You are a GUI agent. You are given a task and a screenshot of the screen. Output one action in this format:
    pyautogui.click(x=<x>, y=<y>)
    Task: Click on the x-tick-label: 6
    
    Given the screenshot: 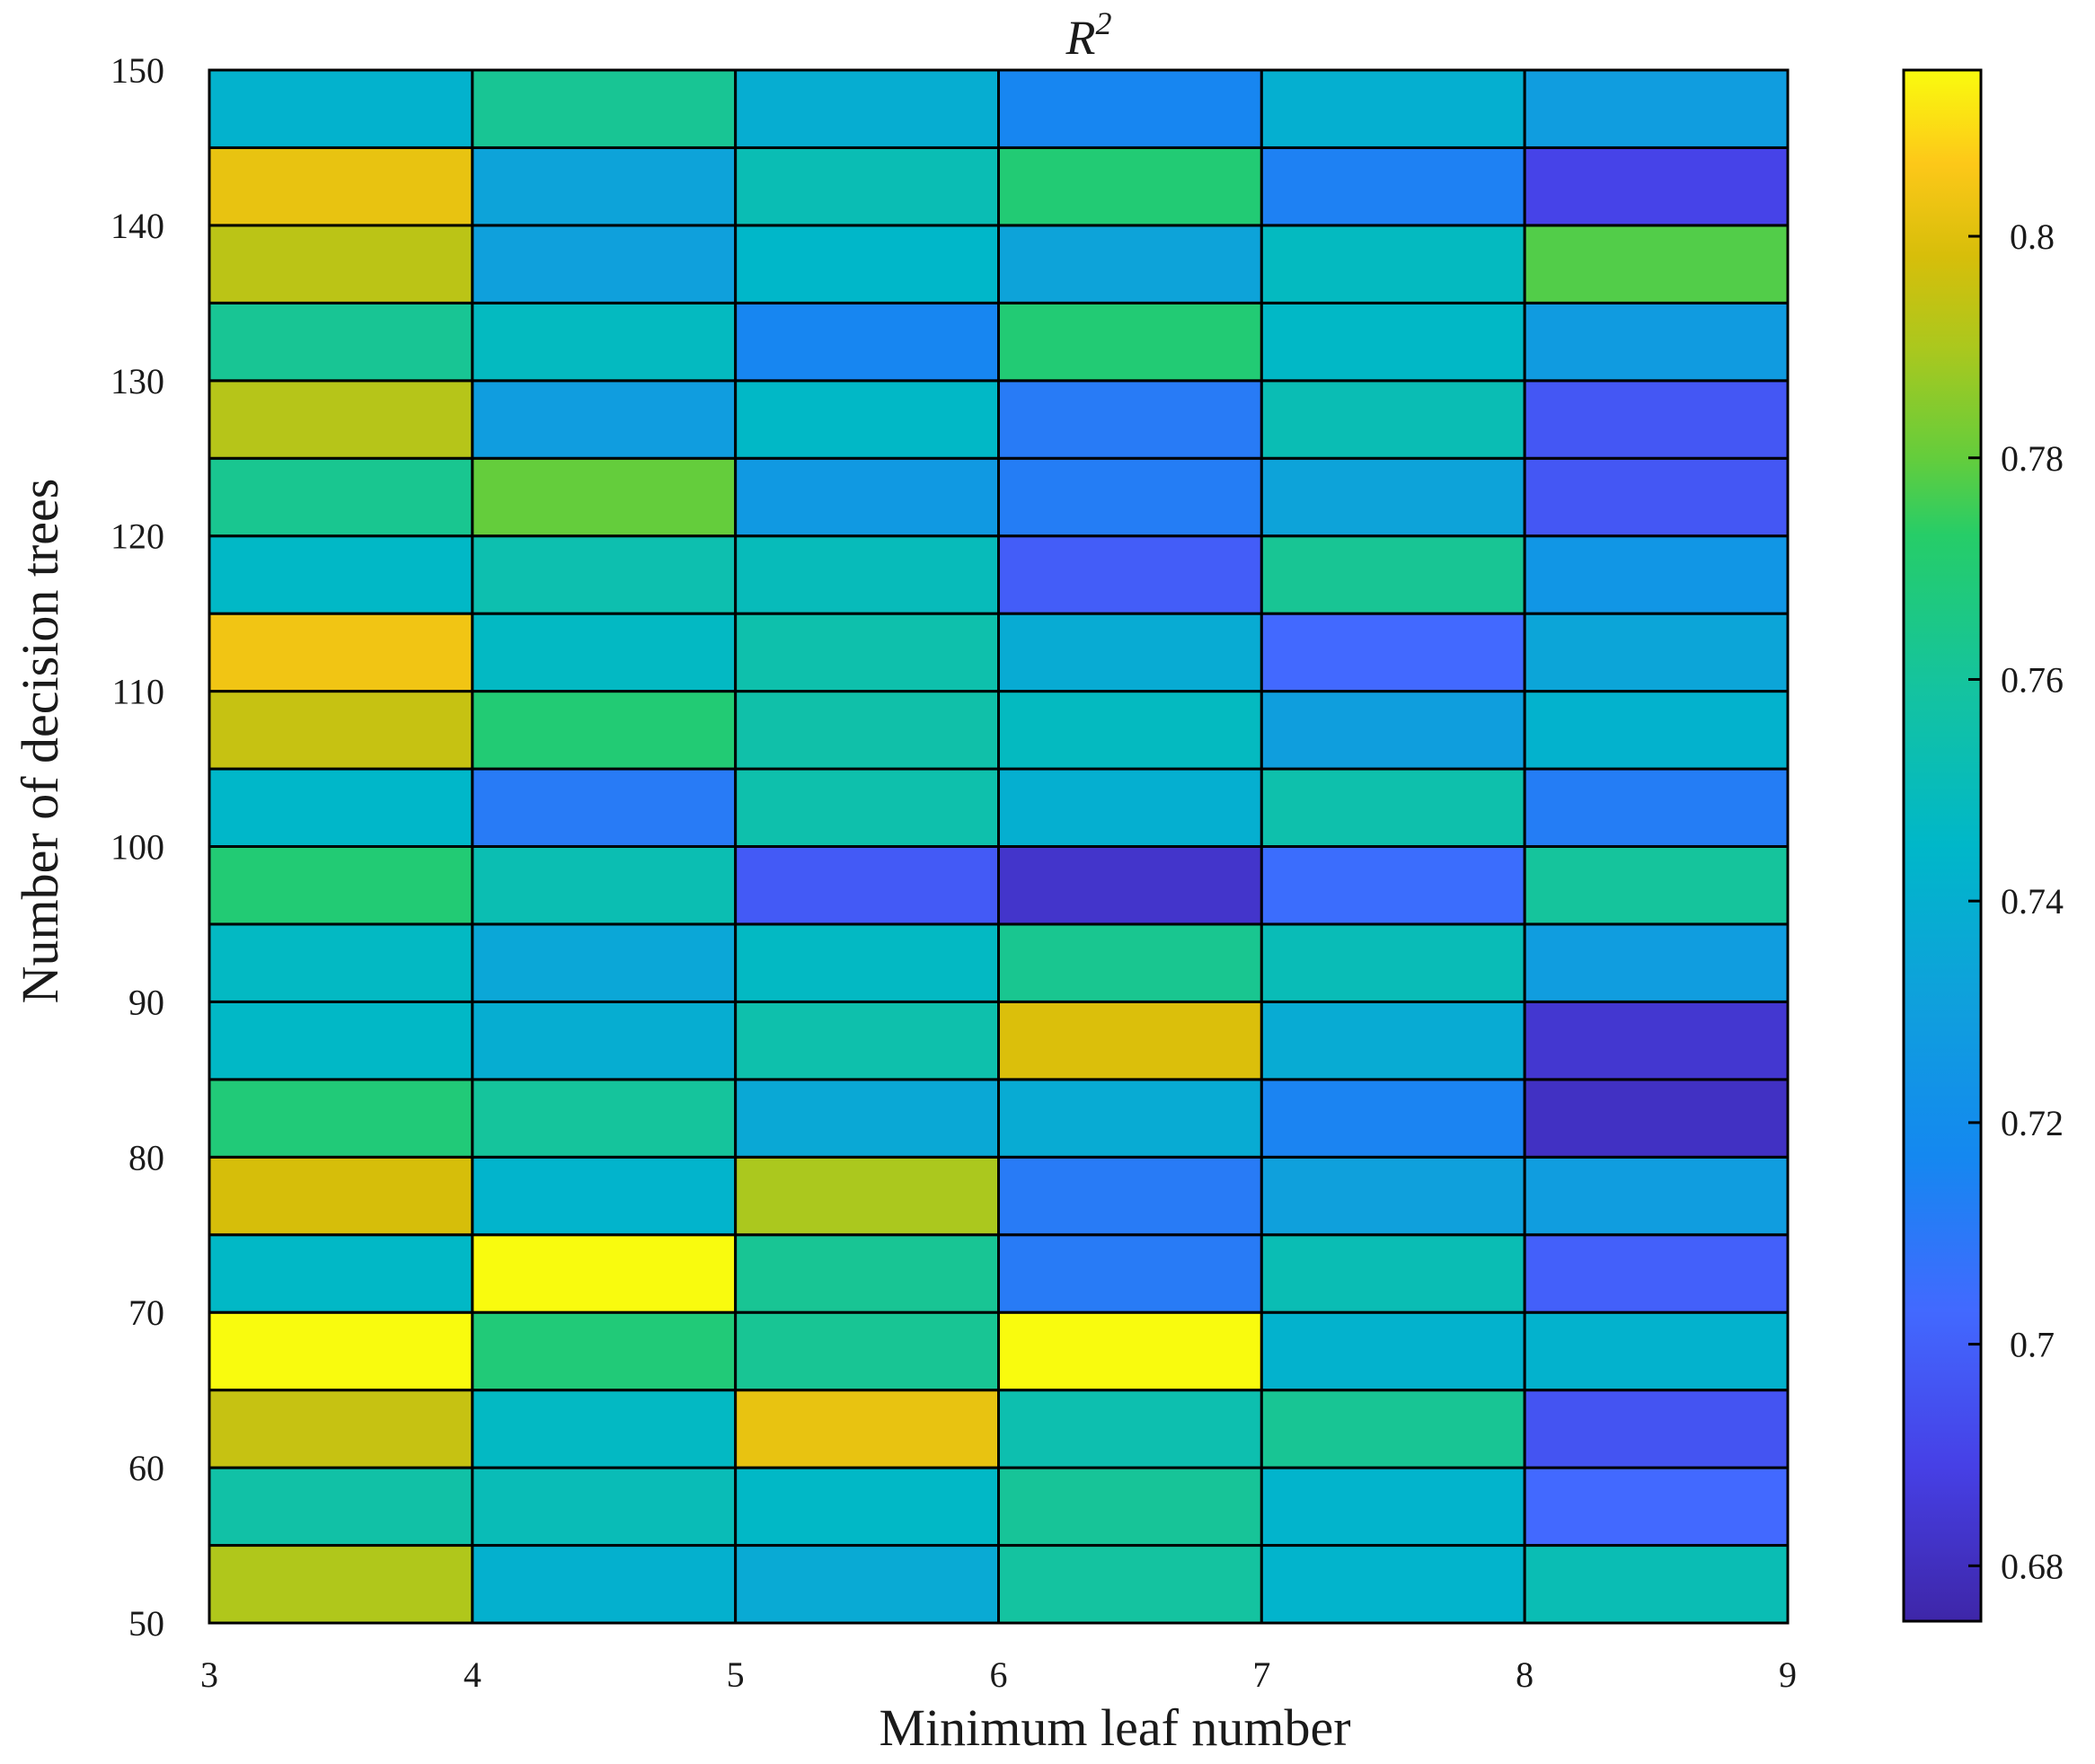 What is the action you would take?
    pyautogui.click(x=999, y=1675)
    